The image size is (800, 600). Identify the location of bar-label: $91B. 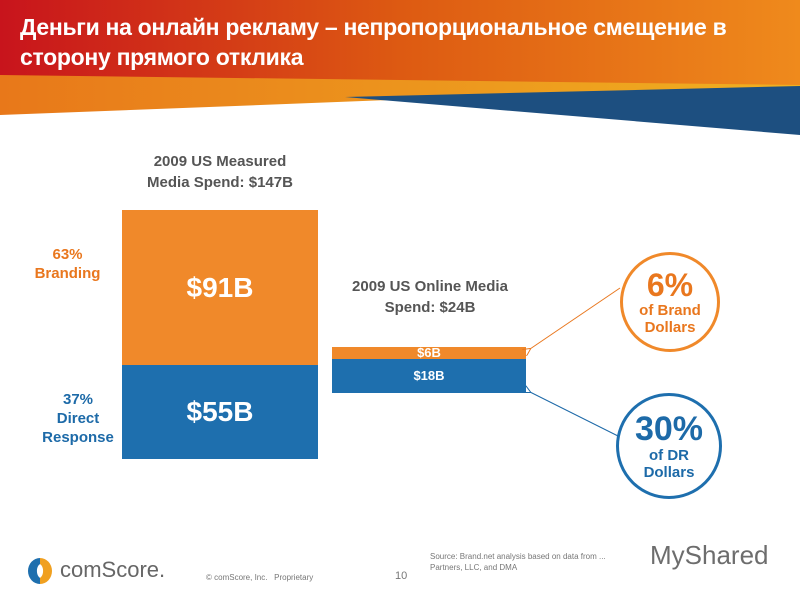
(220, 287).